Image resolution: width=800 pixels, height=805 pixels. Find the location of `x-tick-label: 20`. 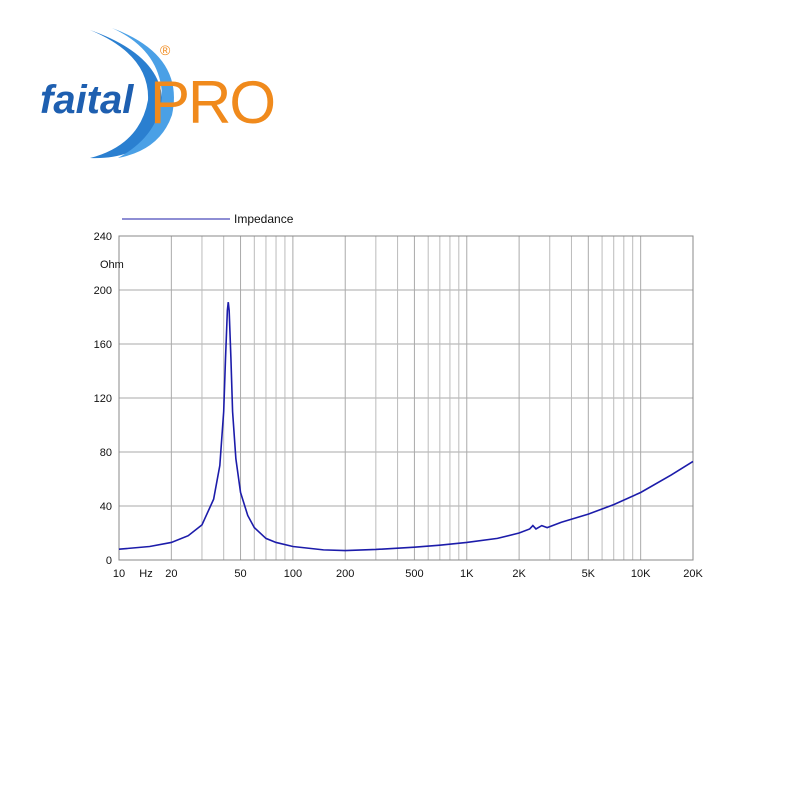

x-tick-label: 20 is located at coordinates (171, 574).